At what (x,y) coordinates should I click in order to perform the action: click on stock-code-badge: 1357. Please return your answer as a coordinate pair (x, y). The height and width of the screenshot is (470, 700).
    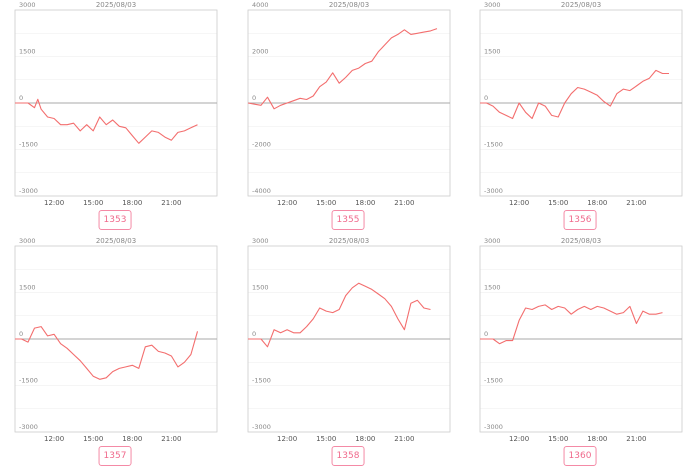
    Looking at the image, I should click on (115, 456).